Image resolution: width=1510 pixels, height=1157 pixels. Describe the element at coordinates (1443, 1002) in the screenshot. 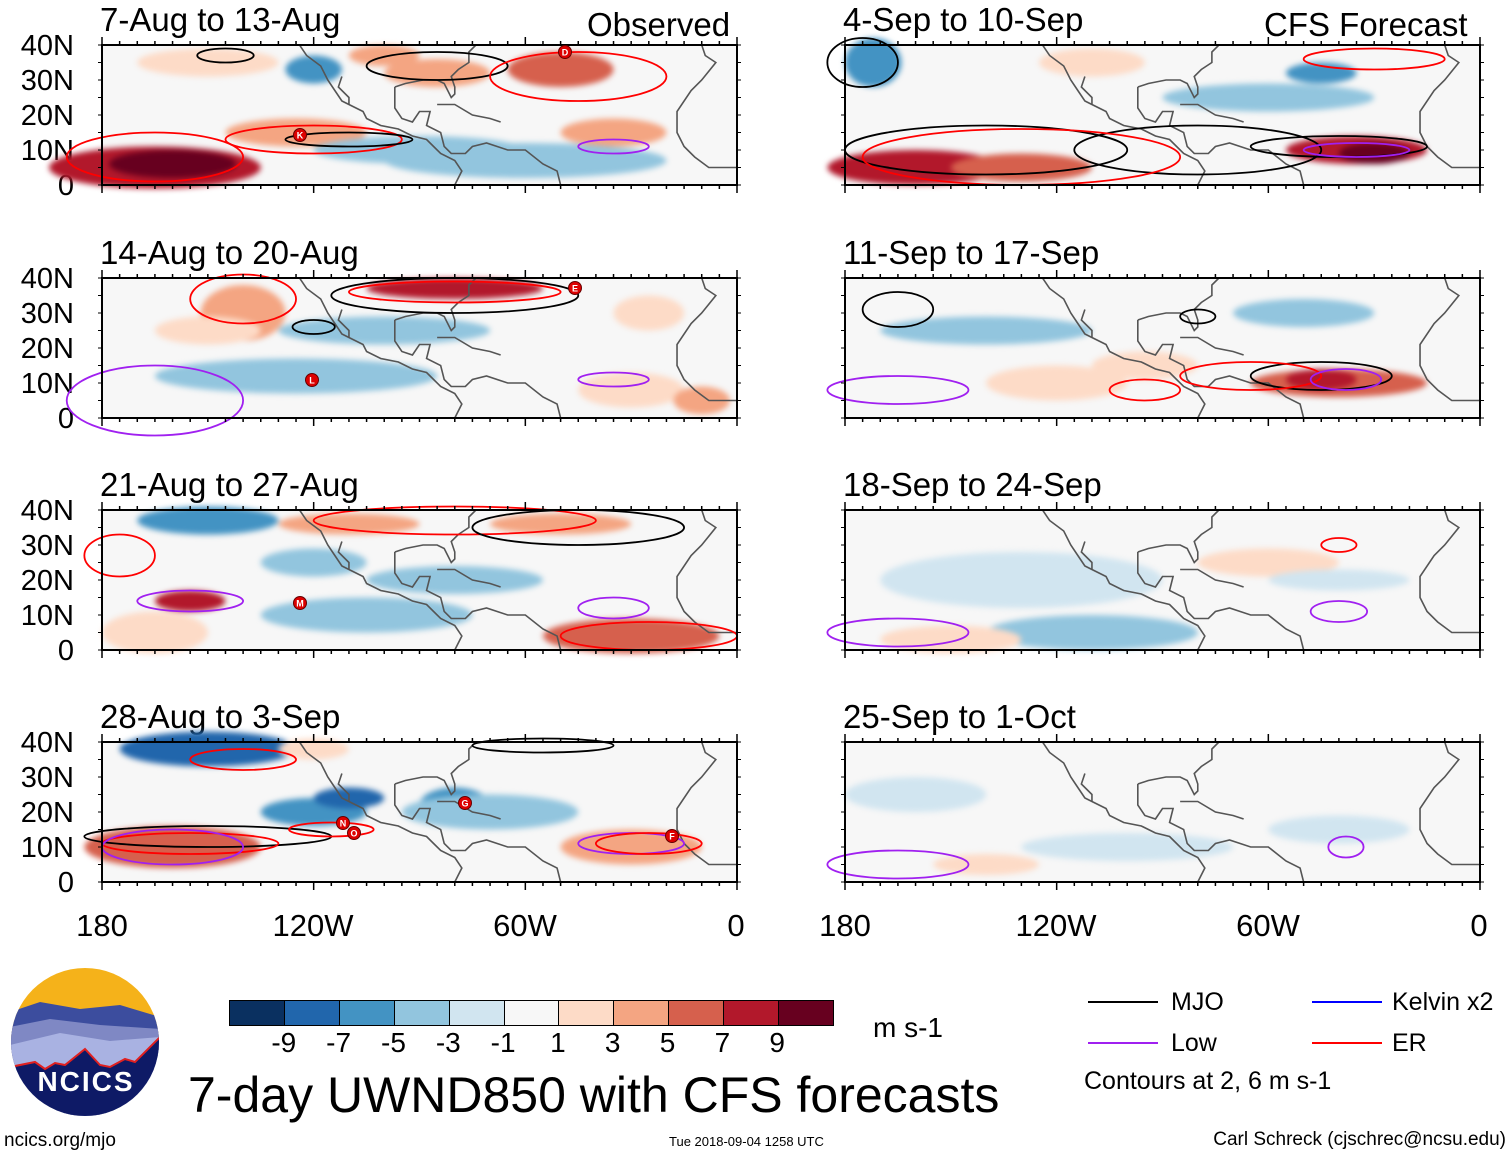

I see `legend-kelvin-label: Kelvin x2` at that location.